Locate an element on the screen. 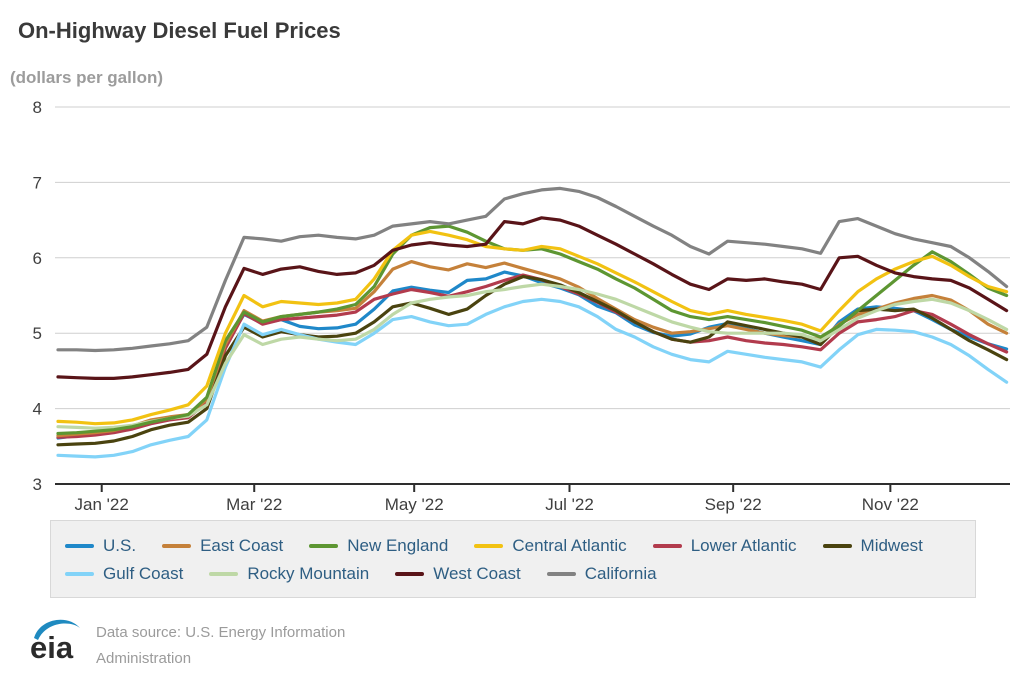  legend-item-rocky-mountain: Rocky Mountain is located at coordinates (289, 574).